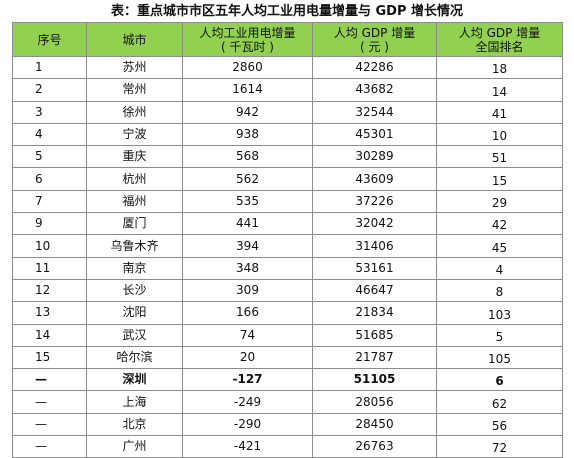 The height and width of the screenshot is (458, 574). I want to click on cell-gdp: 37226, so click(374, 201).